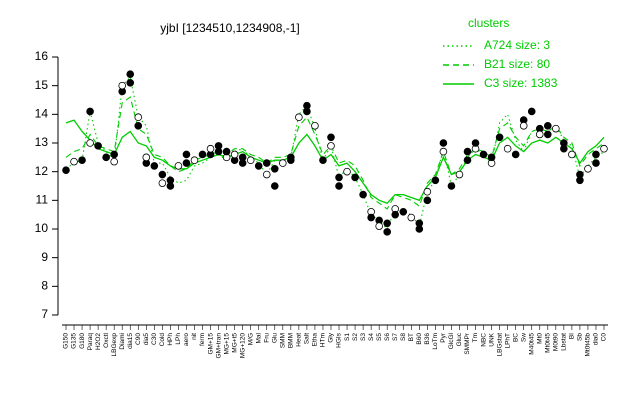 The height and width of the screenshot is (400, 640). What do you see at coordinates (517, 45) in the screenshot?
I see `legend-label: A724 size: 3` at bounding box center [517, 45].